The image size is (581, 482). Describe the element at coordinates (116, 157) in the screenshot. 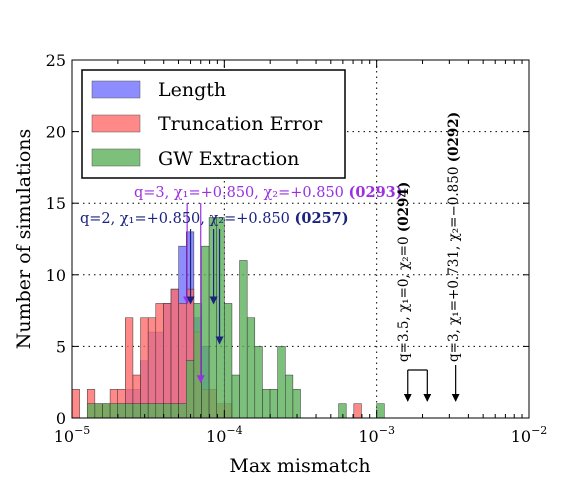

I see `legend-swatch-gw-extraction` at that location.